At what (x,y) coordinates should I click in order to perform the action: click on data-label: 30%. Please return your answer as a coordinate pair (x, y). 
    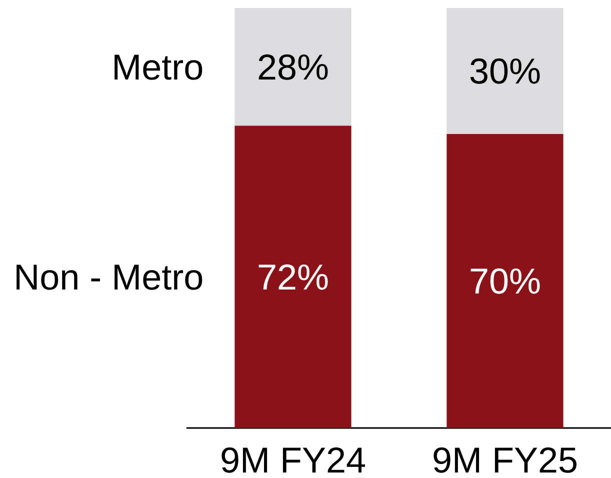
    Looking at the image, I should click on (505, 71).